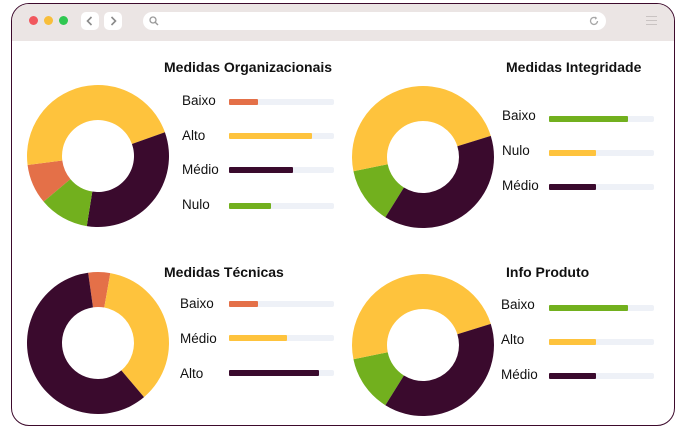 The width and height of the screenshot is (677, 446). Describe the element at coordinates (651, 21) in the screenshot. I see `hamburger-menu-icon` at that location.